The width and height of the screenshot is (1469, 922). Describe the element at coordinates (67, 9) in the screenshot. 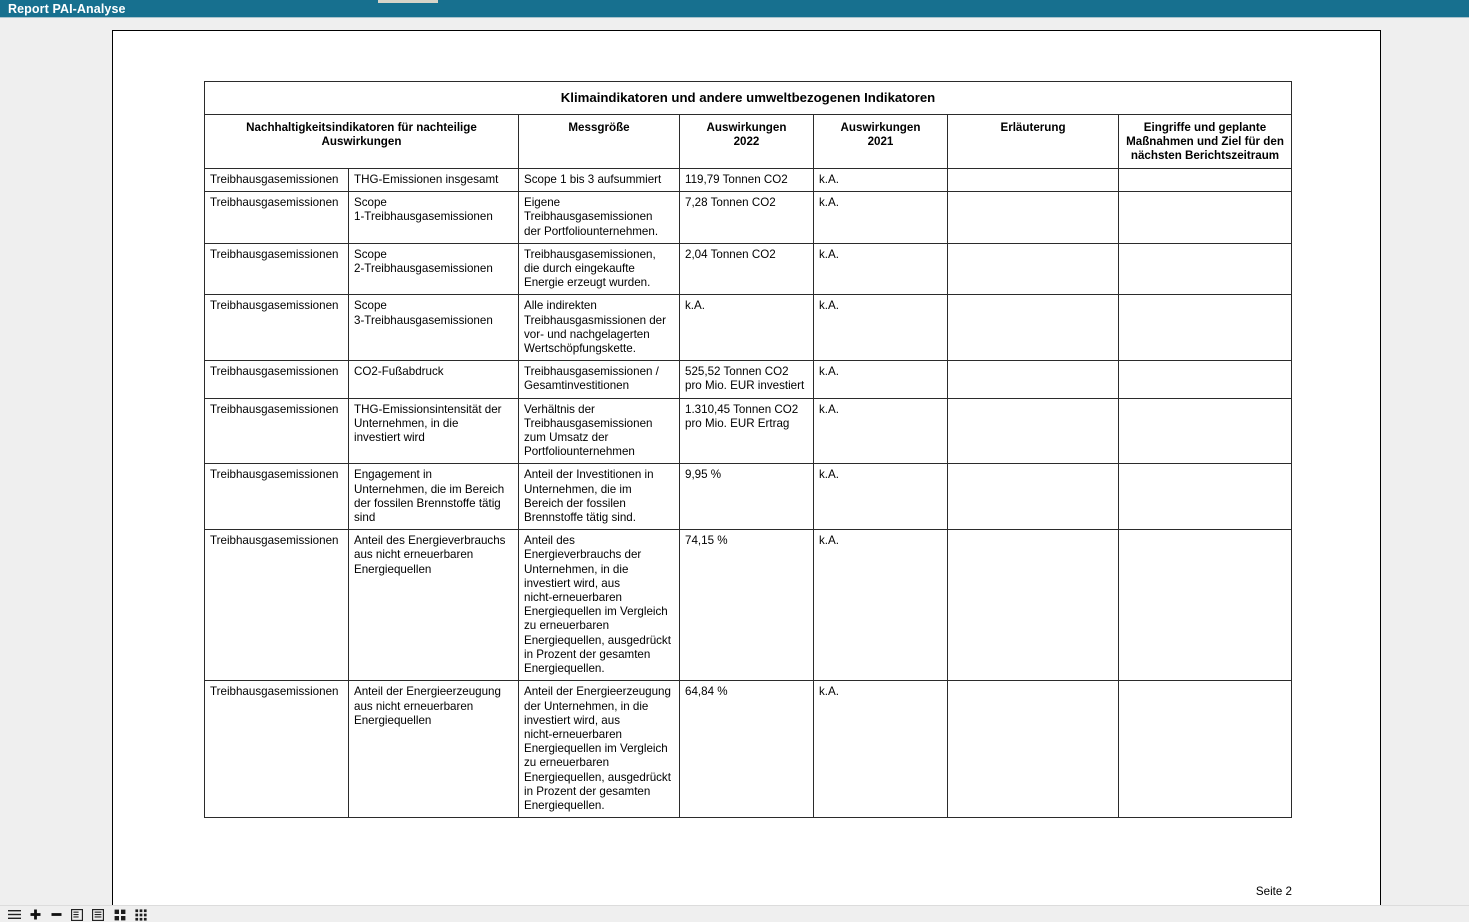

I see `window-title: Report PAI-Analyse` at that location.